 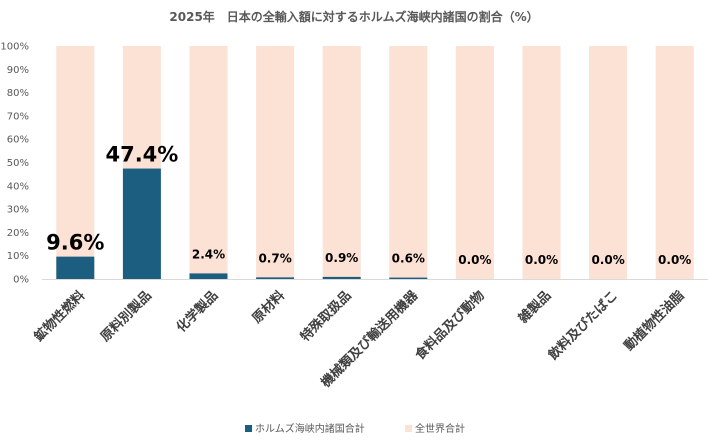 I want to click on y-tick-label: 70%, so click(x=18, y=116).